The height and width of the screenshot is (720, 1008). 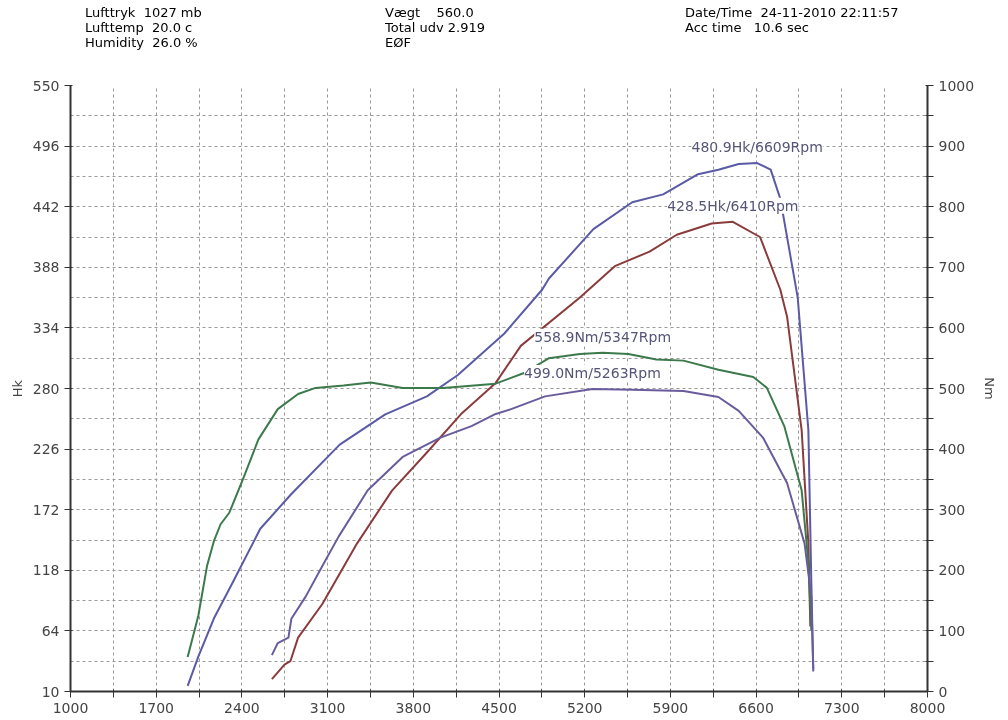 I want to click on x-tick-label: 5900, so click(x=670, y=707).